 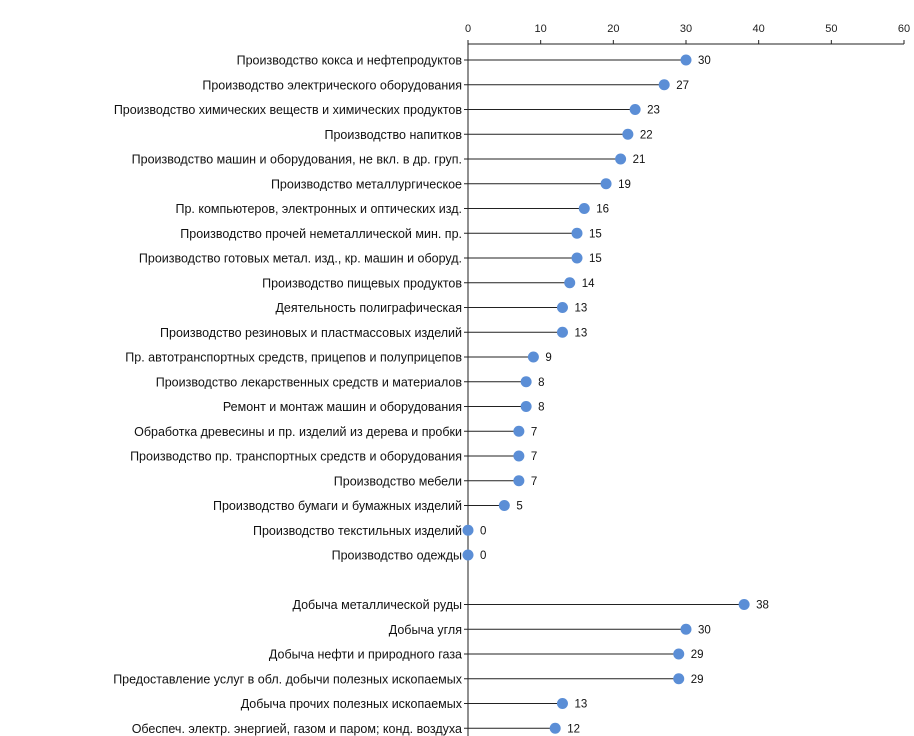 I want to click on category-label: Добыча нефти и природного газа, so click(x=365, y=655).